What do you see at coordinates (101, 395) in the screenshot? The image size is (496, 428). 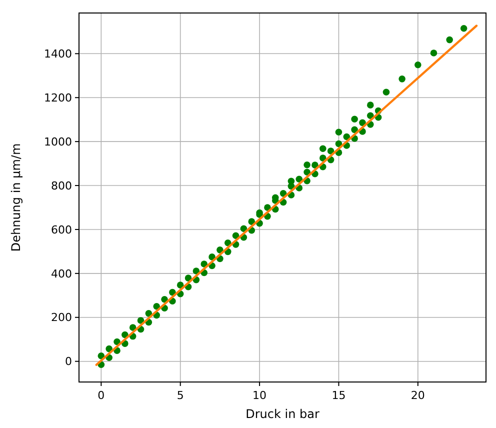 I see `x-tick-label: 0` at bounding box center [101, 395].